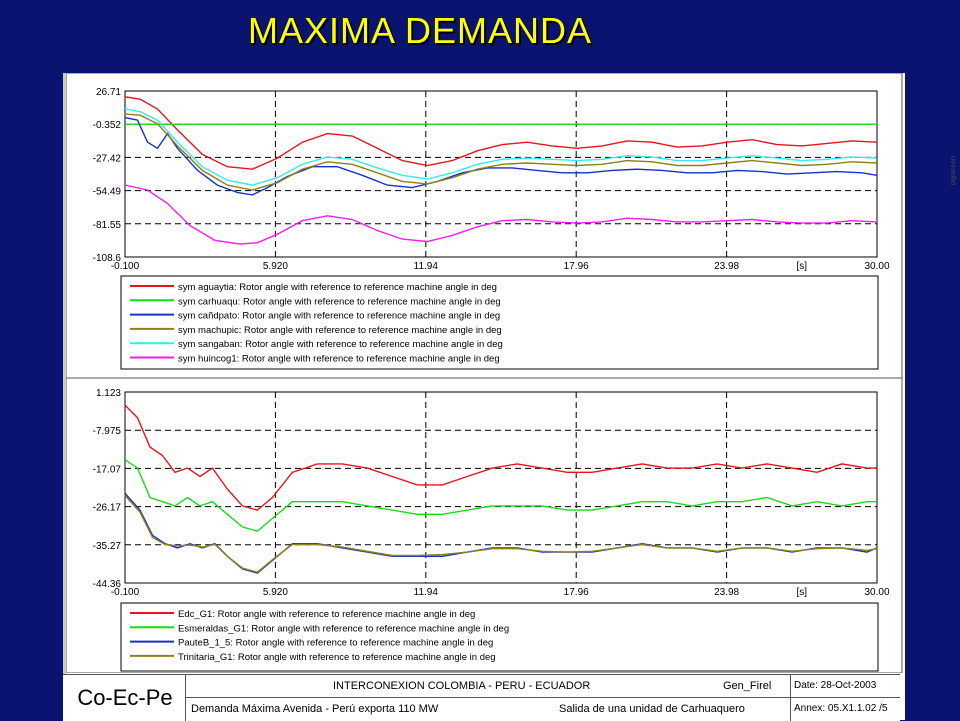  What do you see at coordinates (107, 508) in the screenshot?
I see `y-tick-label: -26.17` at bounding box center [107, 508].